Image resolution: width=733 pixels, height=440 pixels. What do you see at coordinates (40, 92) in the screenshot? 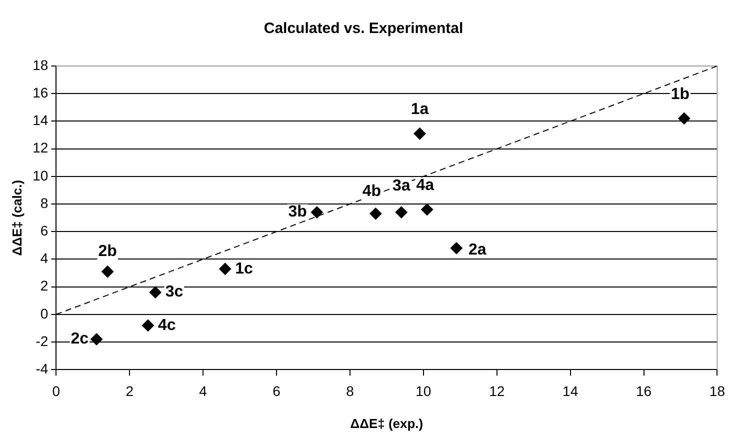
I see `y-tick-label: 16` at bounding box center [40, 92].